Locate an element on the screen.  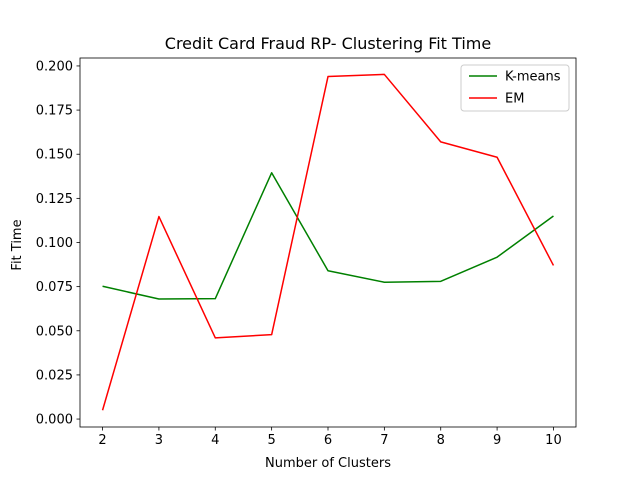
y-tick-label: 0.175 is located at coordinates (54, 111).